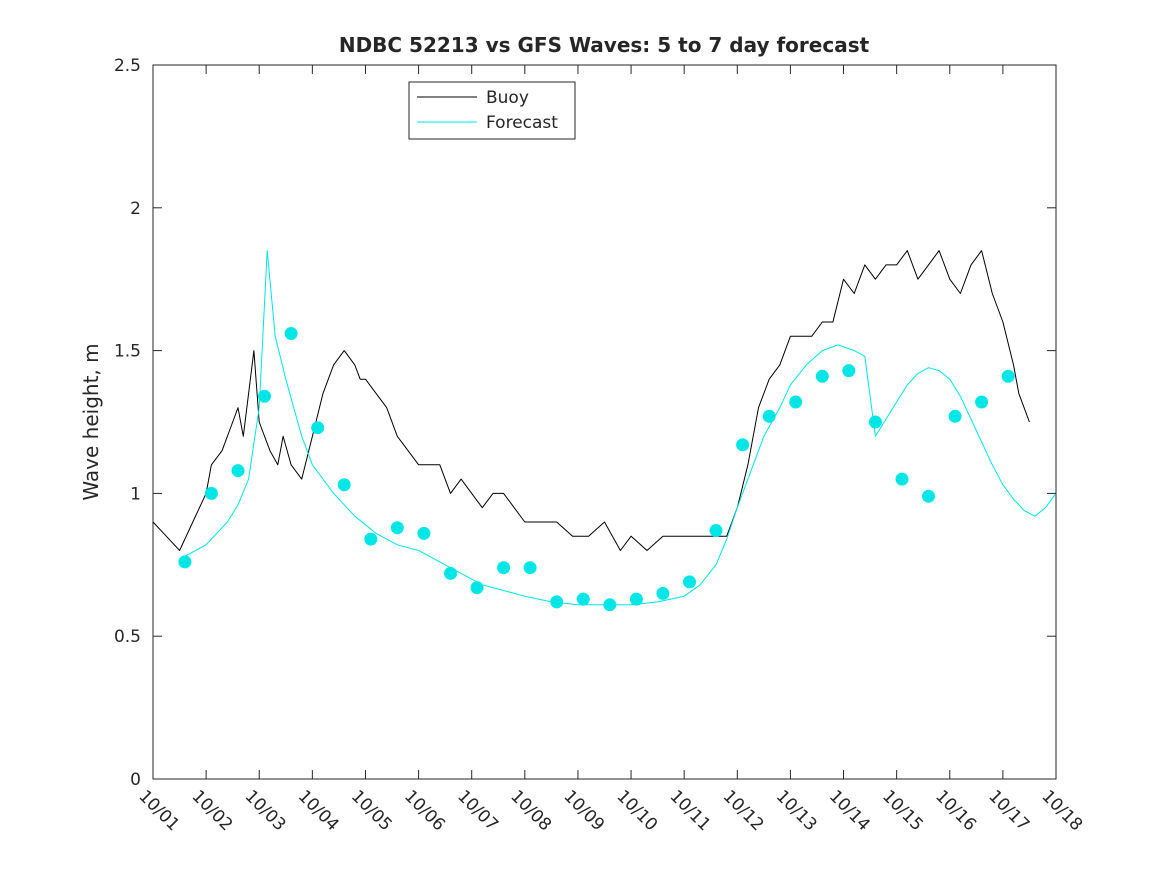 This screenshot has height=875, width=1167. I want to click on legend-entry-forecast: Forecast, so click(522, 123).